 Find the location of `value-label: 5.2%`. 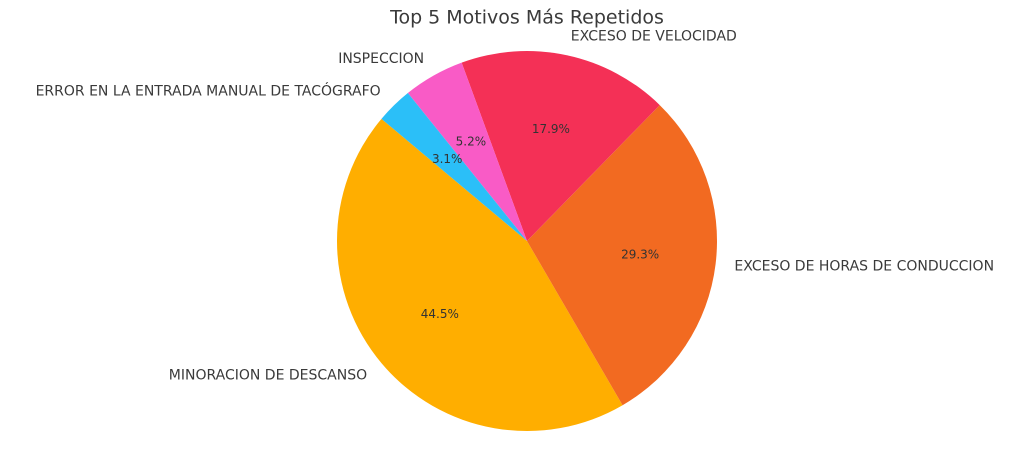

value-label: 5.2% is located at coordinates (471, 141).